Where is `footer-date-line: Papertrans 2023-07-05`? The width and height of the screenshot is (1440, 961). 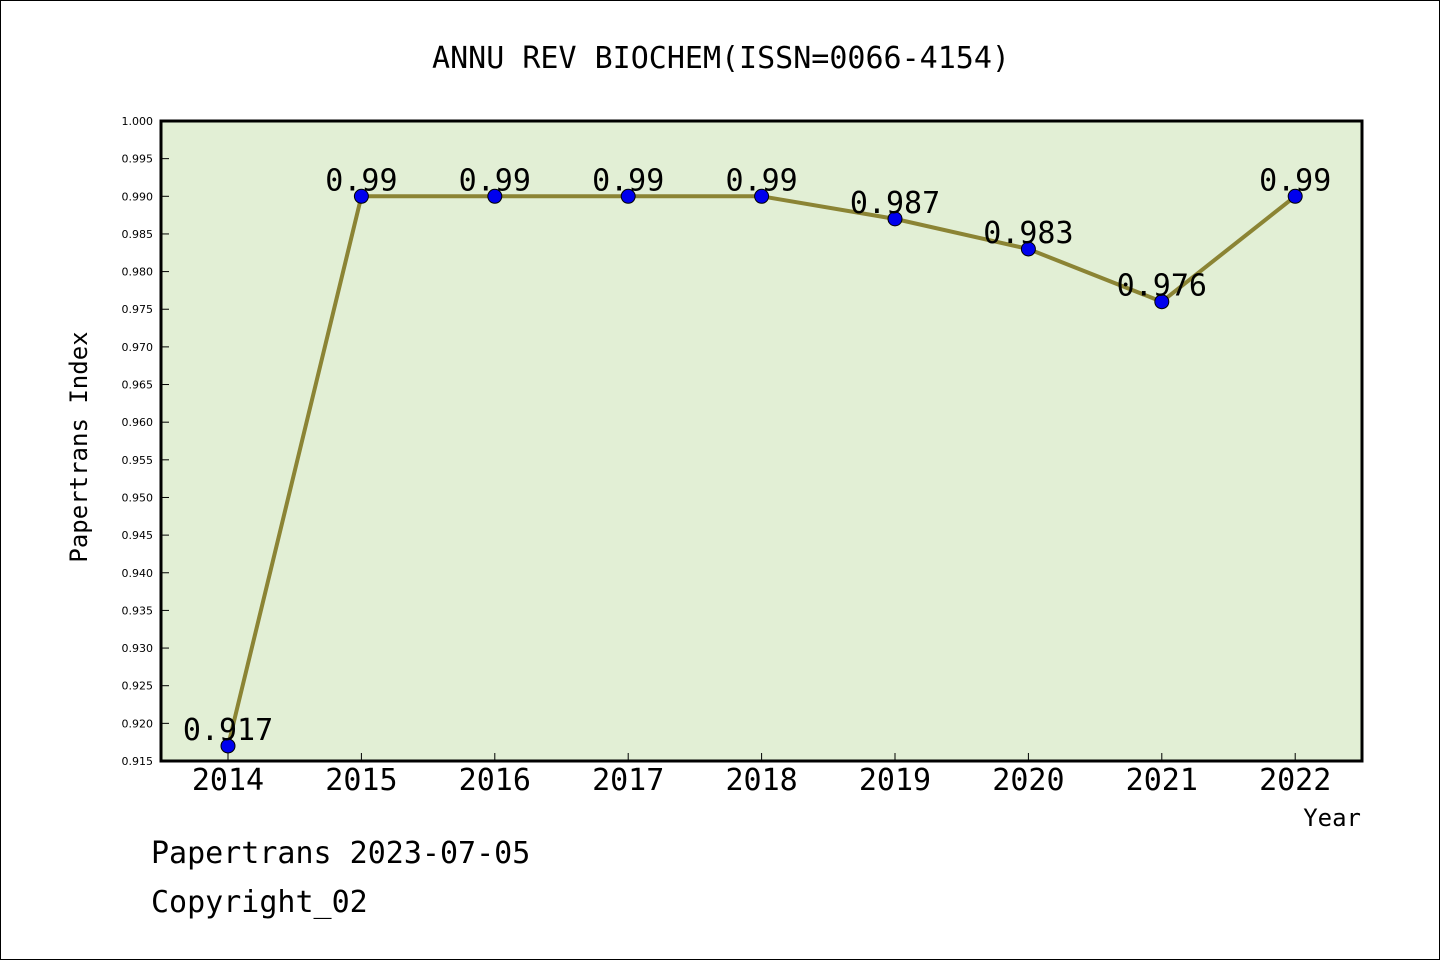
footer-date-line: Papertrans 2023-07-05 is located at coordinates (341, 853).